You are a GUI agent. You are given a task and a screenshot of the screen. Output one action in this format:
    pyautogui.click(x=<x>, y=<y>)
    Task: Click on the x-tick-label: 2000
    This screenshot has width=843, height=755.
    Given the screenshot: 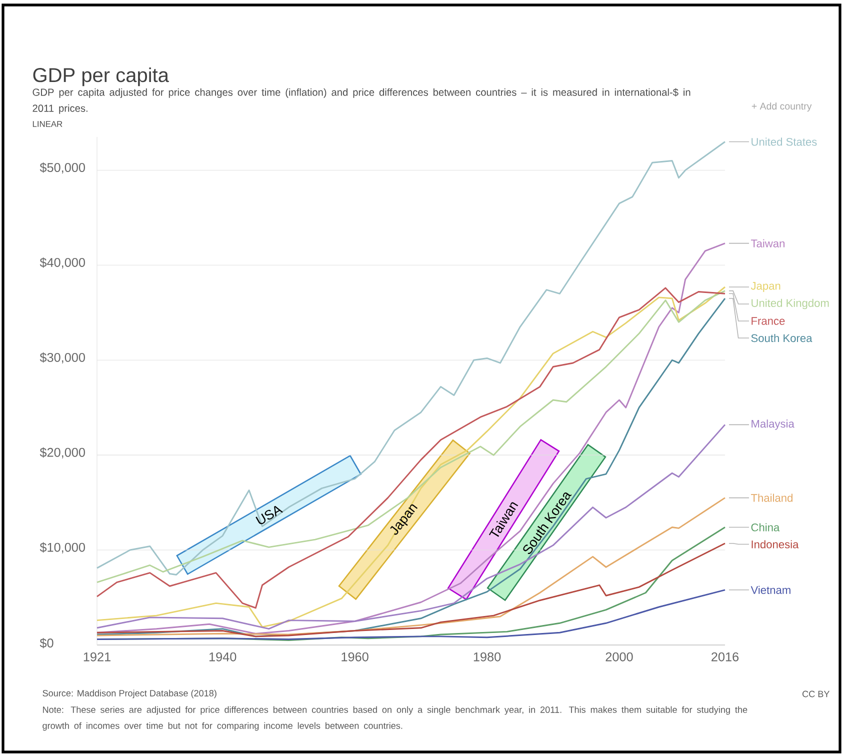 What is the action you would take?
    pyautogui.click(x=619, y=657)
    